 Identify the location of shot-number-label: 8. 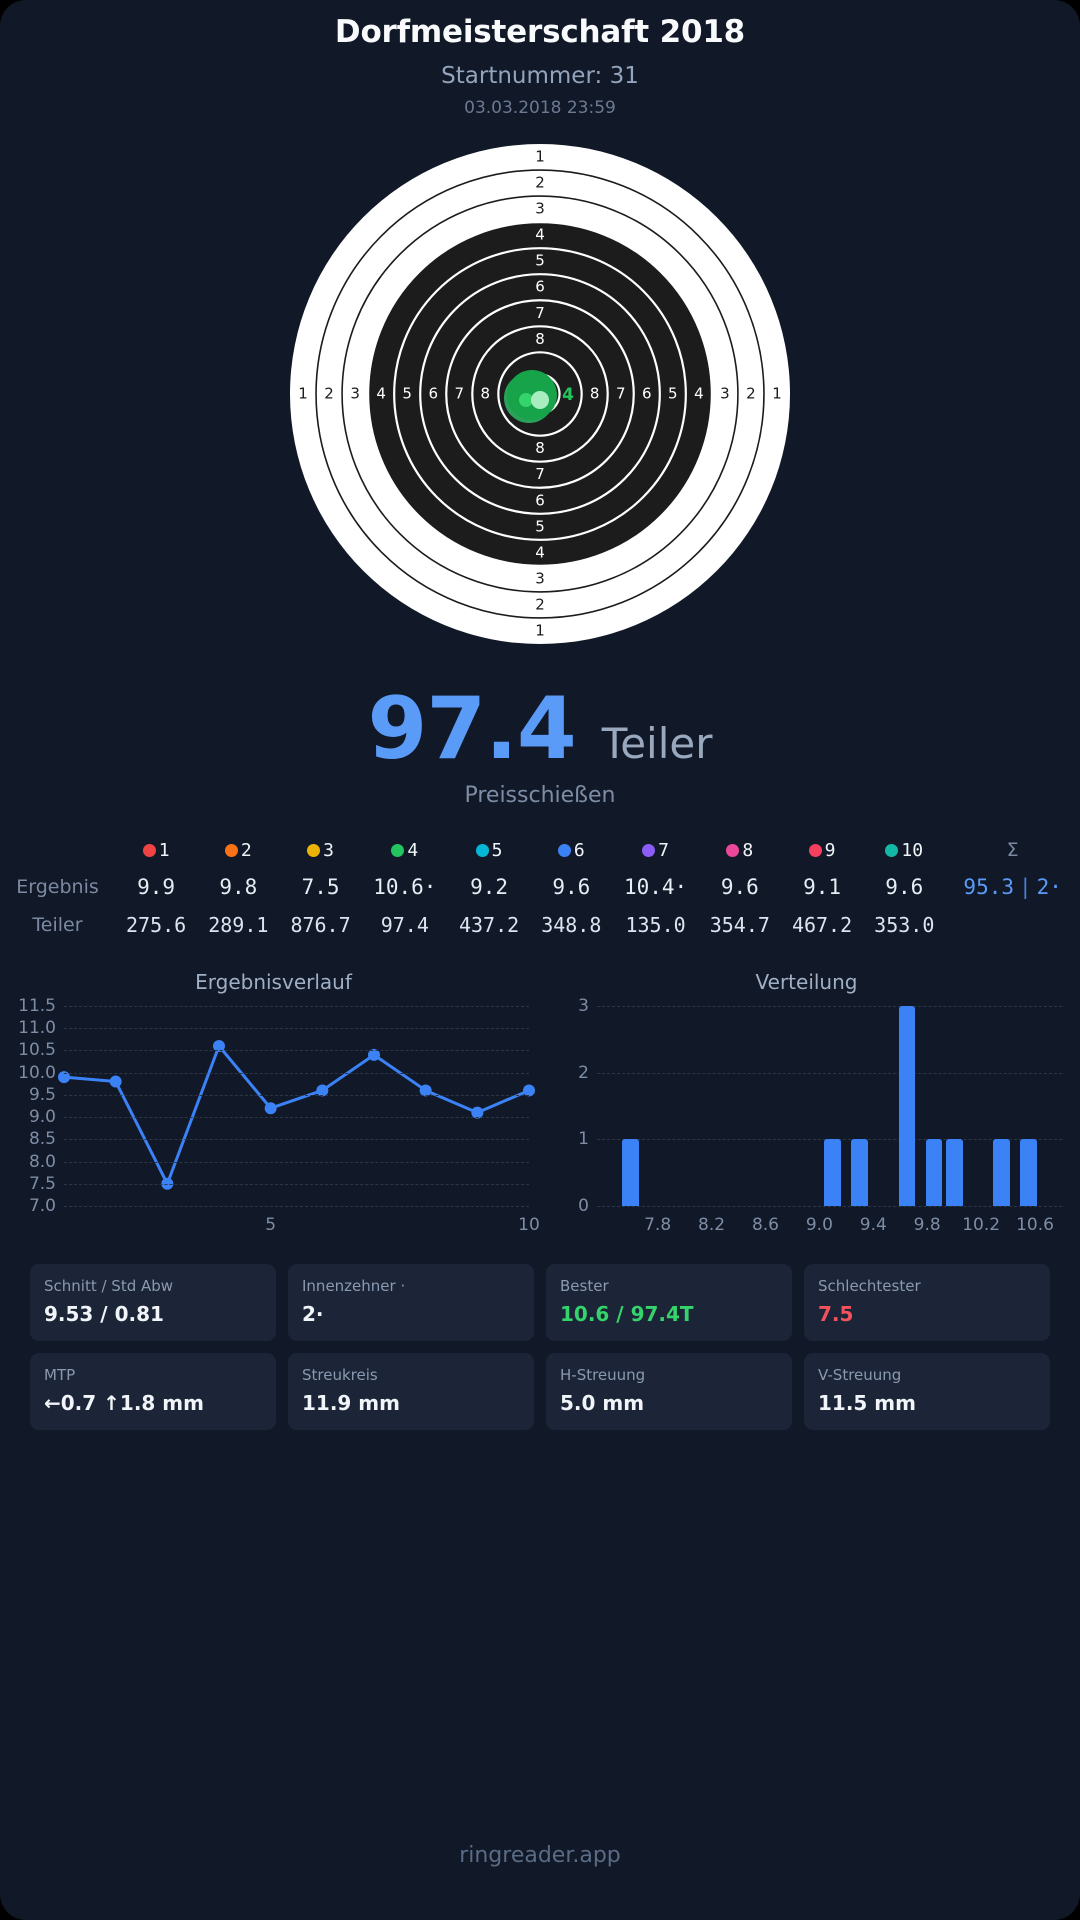
(748, 850).